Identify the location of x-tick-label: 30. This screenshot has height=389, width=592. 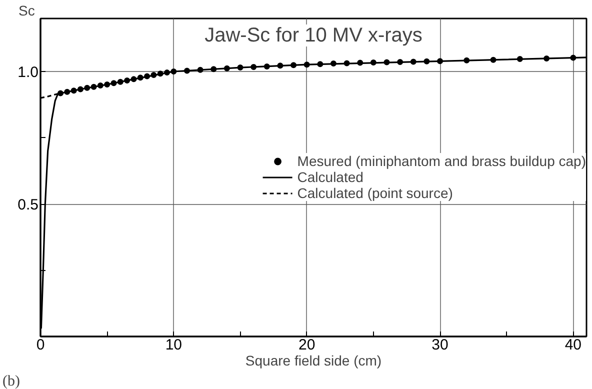
(440, 345).